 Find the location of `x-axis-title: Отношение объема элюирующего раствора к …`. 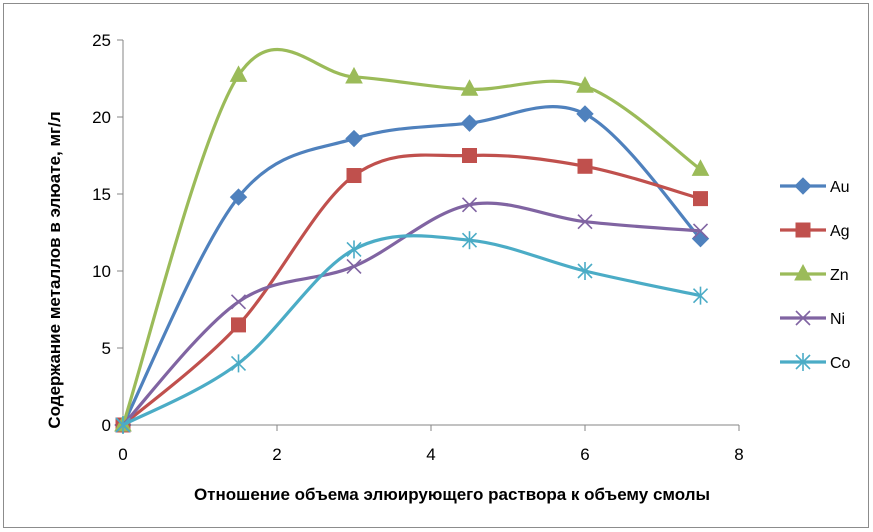

x-axis-title: Отношение объема элюирующего раствора к … is located at coordinates (452, 494).